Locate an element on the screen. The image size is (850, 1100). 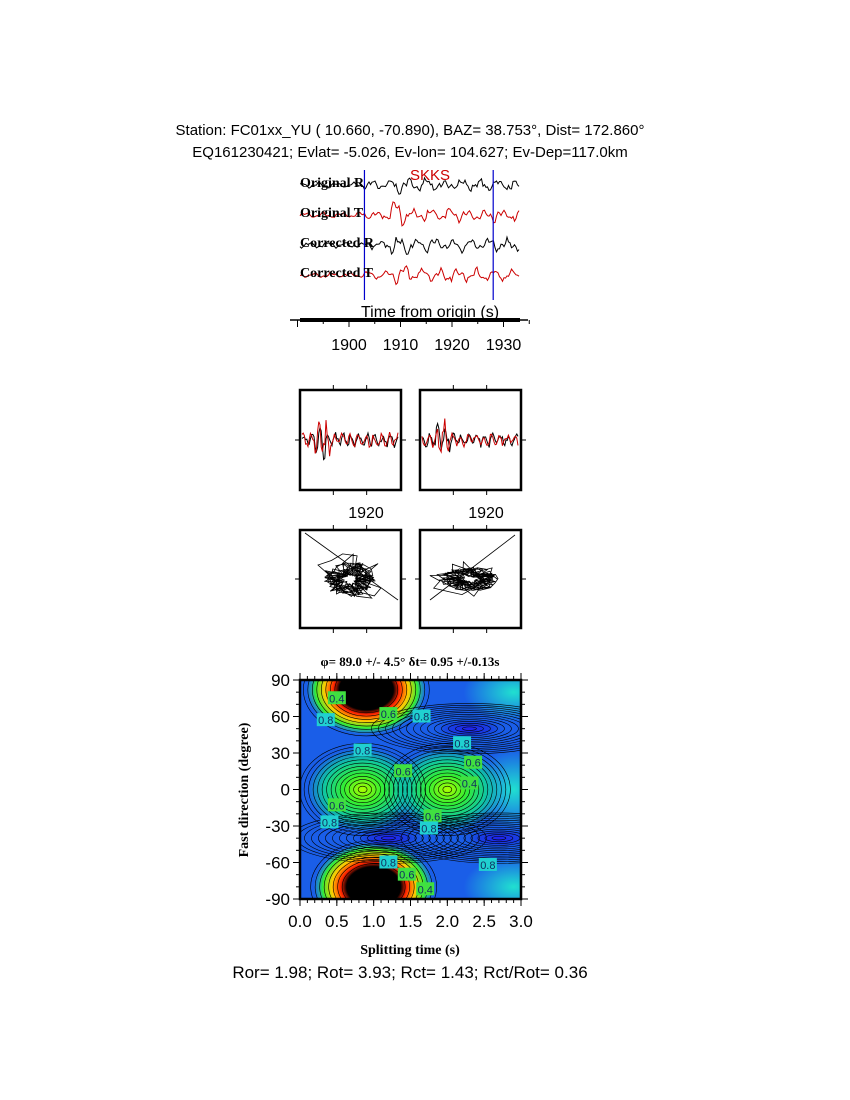
contour-axes: 0.0 0.5 1.0 1.5 2.0 2.5 3.0 90 60 30 0 -30 -60 -90 is located at coordinates (398, 801).